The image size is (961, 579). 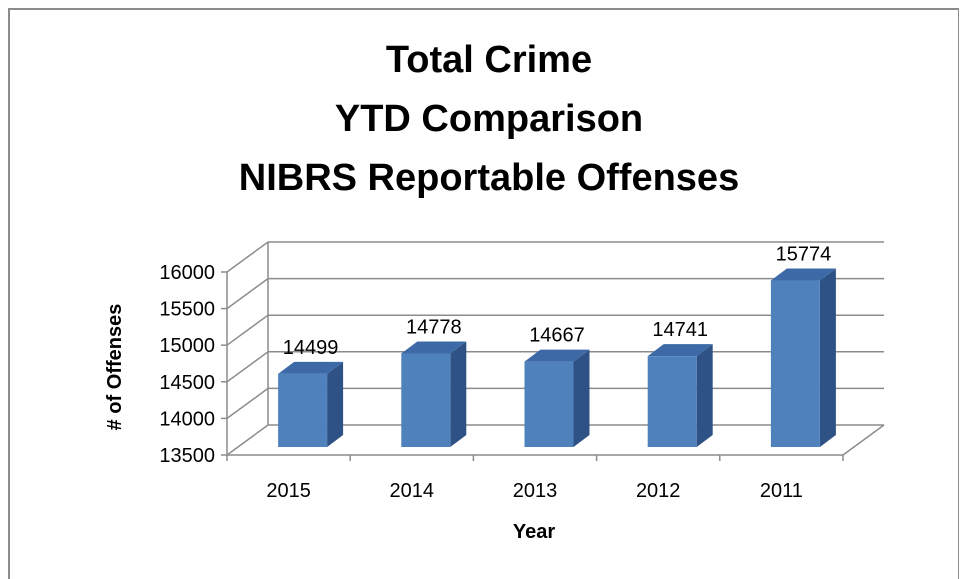 I want to click on x-tick-label: 2012, so click(x=658, y=491).